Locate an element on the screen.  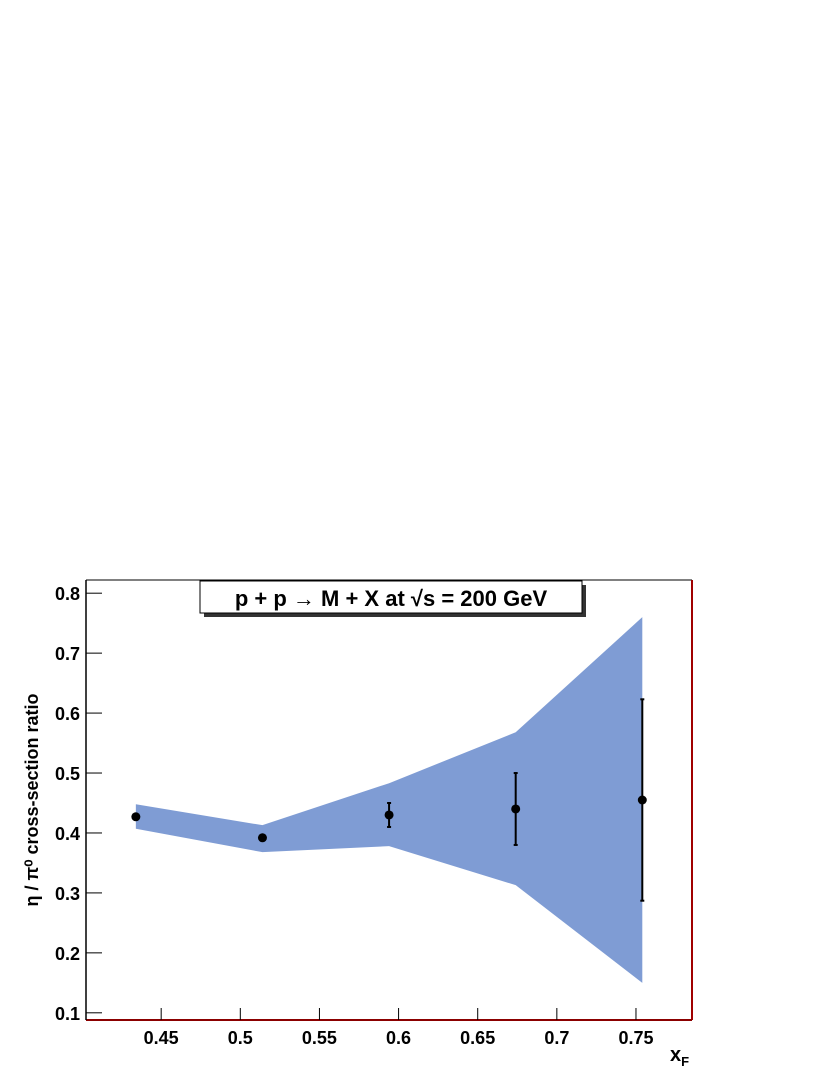
y-axis-label: η / π⁰ cross-section ratio is located at coordinates (32, 799).